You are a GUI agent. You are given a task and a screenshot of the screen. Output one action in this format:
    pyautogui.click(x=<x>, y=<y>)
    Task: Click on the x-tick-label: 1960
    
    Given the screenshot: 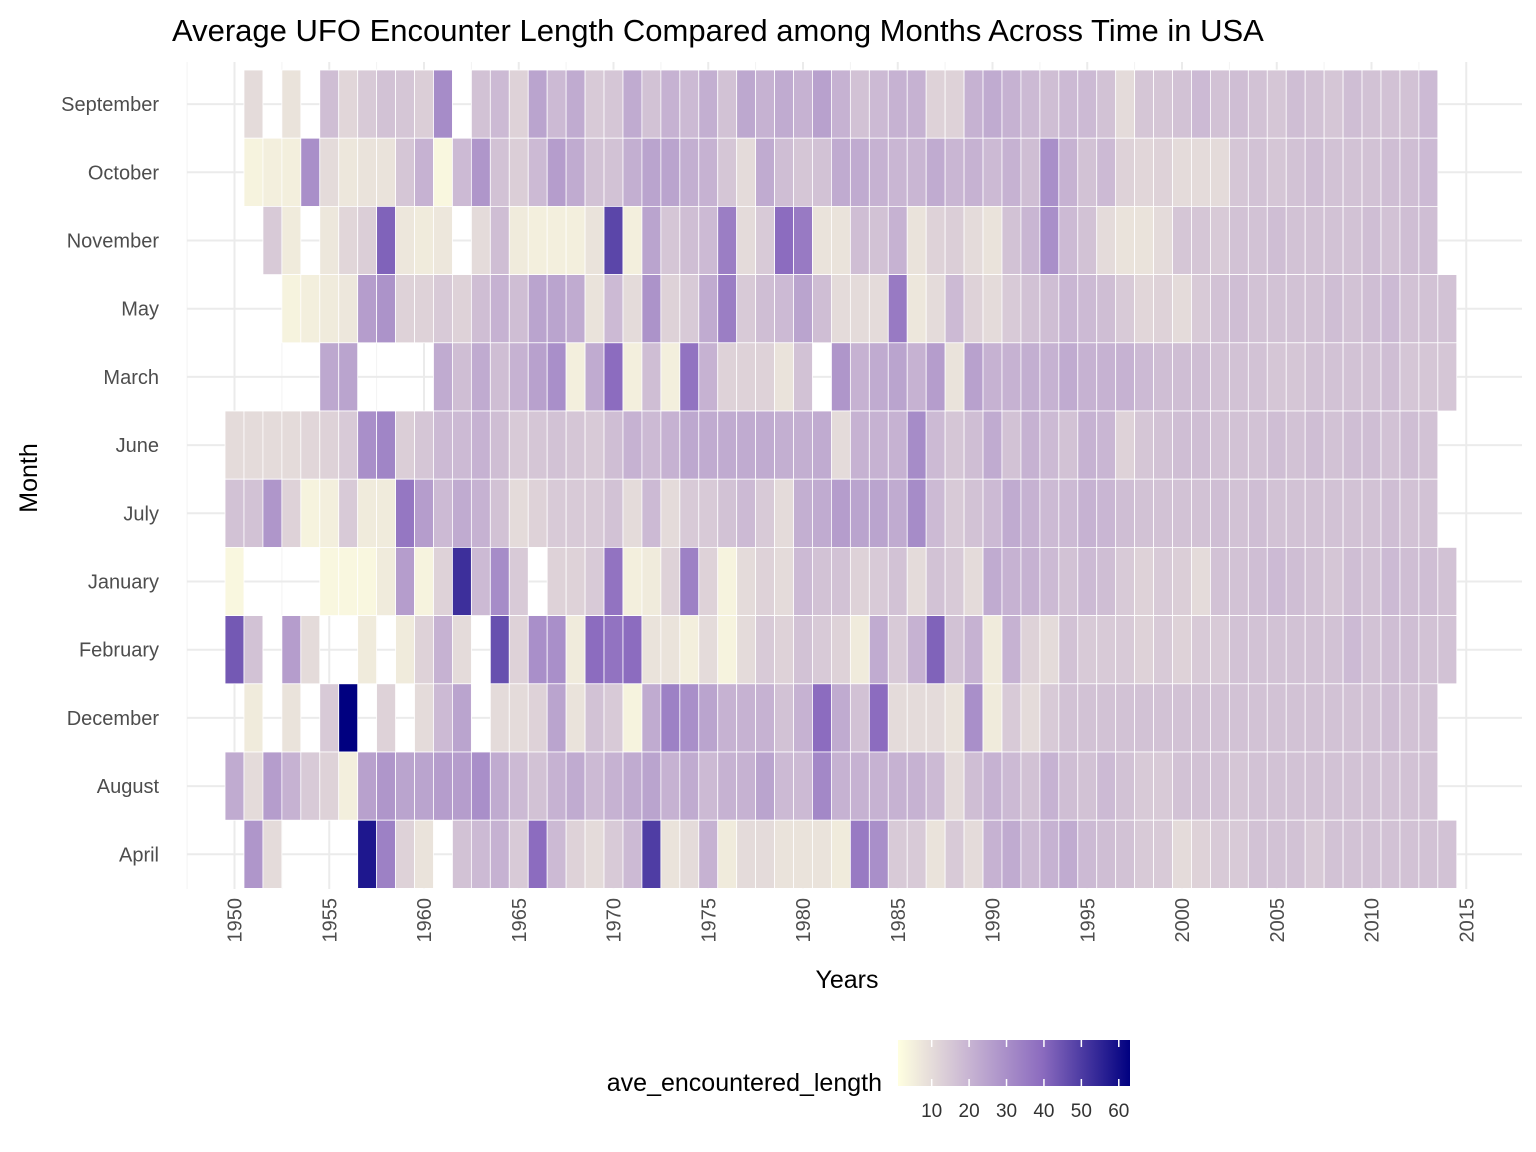 What is the action you would take?
    pyautogui.click(x=425, y=920)
    